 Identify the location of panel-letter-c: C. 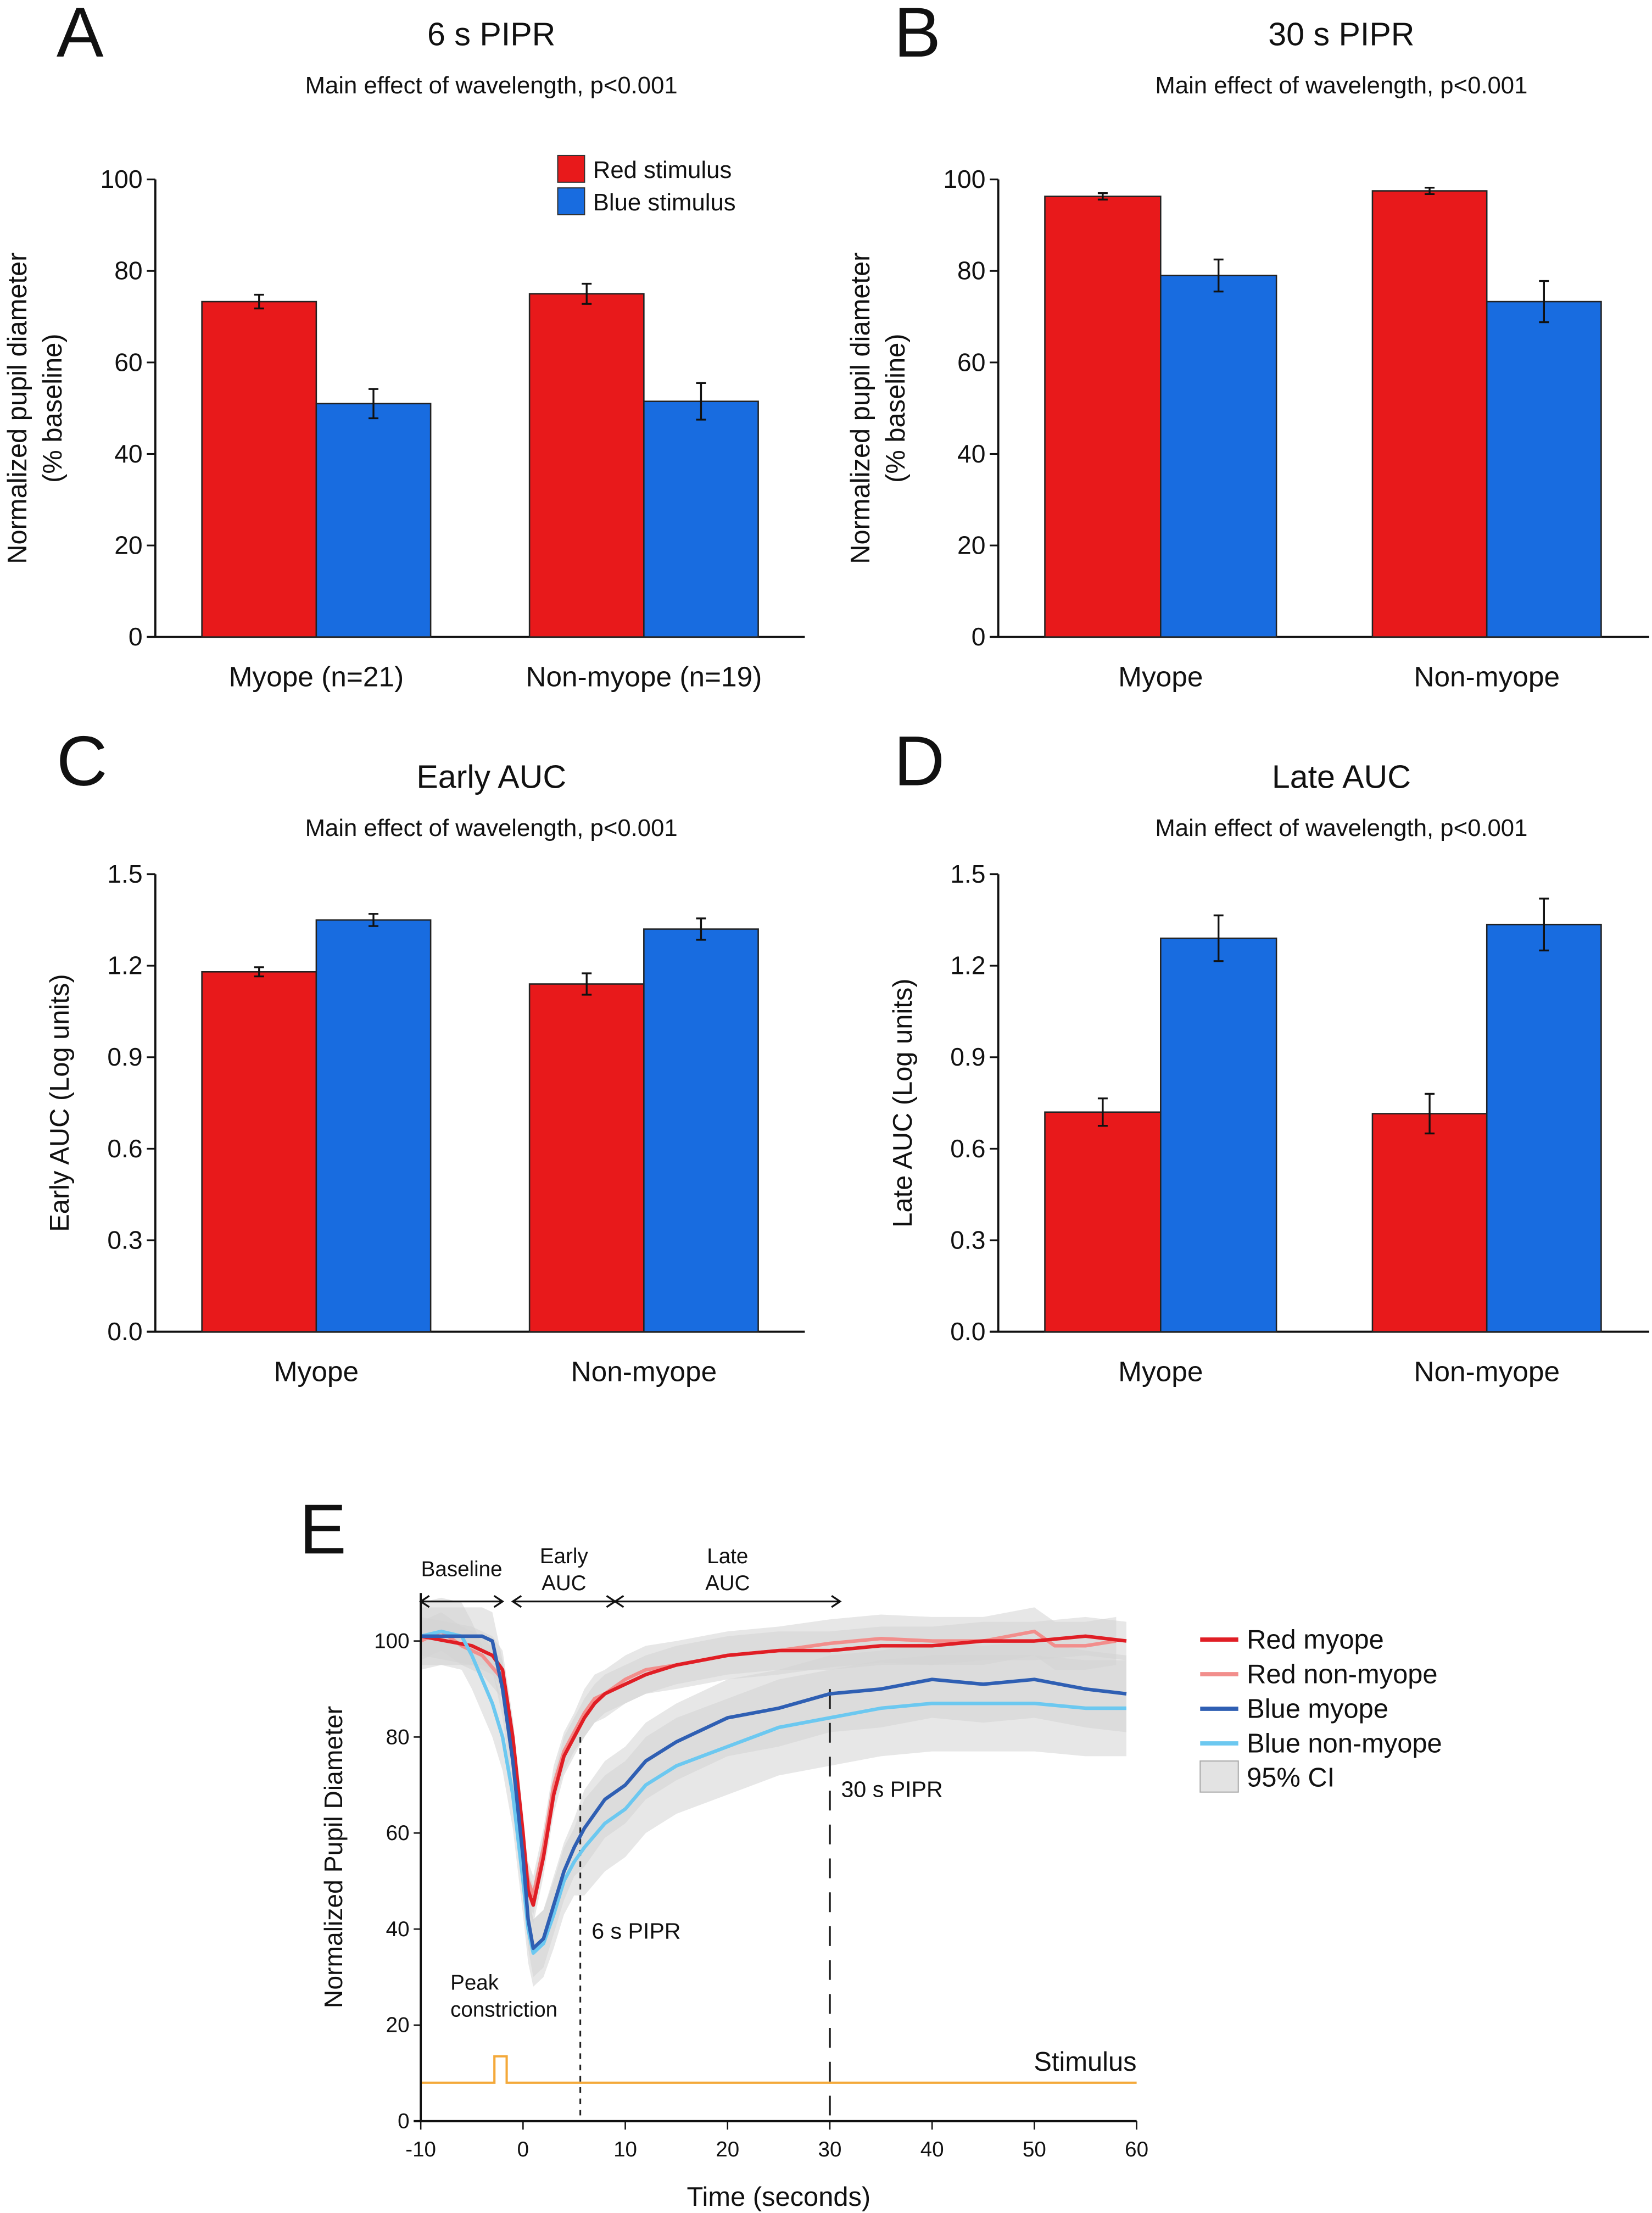
(82, 761).